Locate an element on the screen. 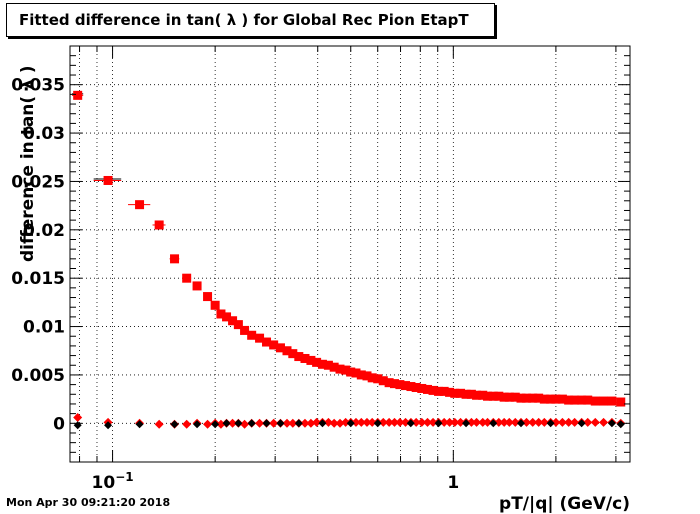 This screenshot has height=514, width=700. x-tick-label: 1 is located at coordinates (453, 483).